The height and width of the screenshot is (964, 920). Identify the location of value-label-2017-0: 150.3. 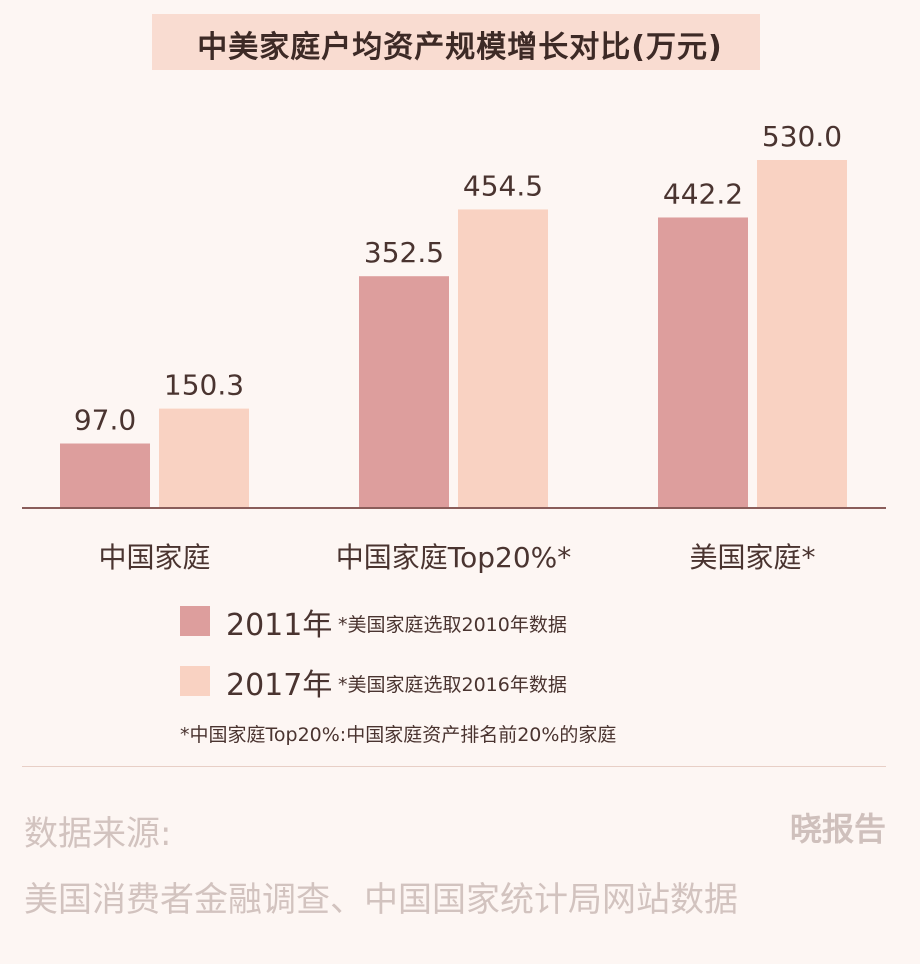
(204, 385).